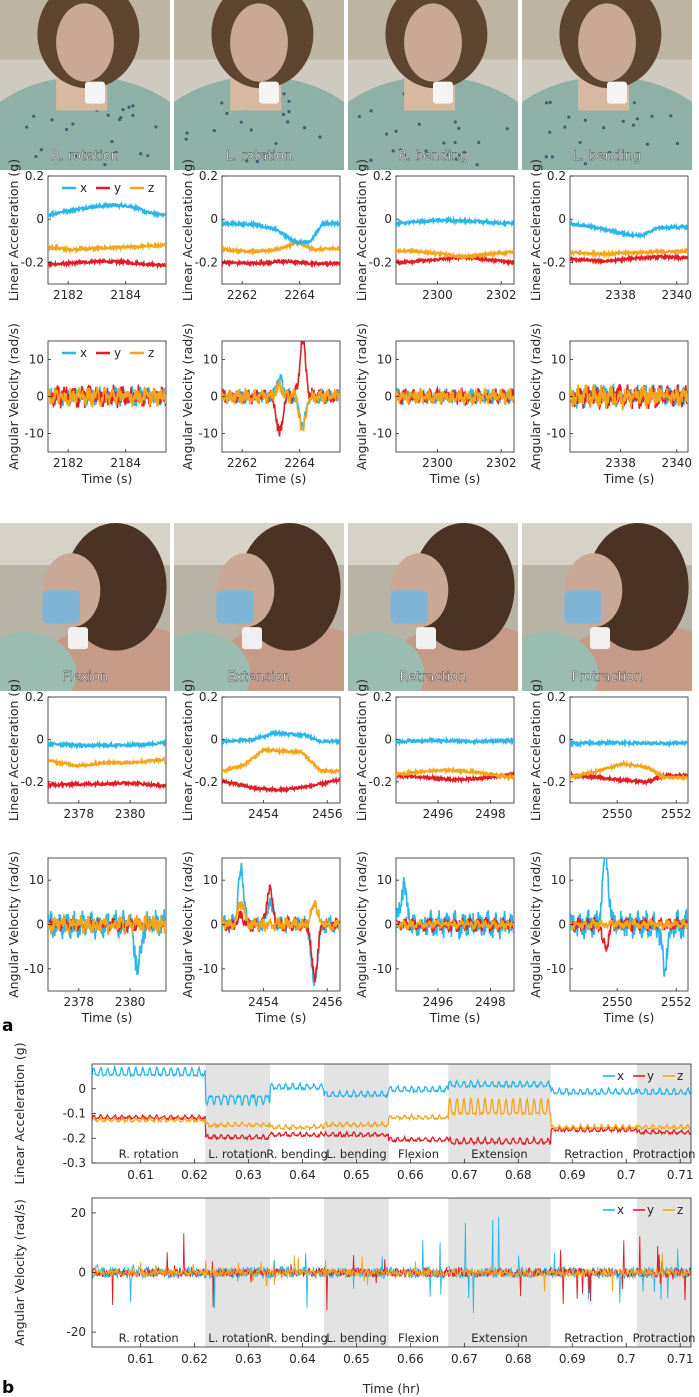  I want to click on x-axis-label-hr: Time (hr), so click(391, 1388).